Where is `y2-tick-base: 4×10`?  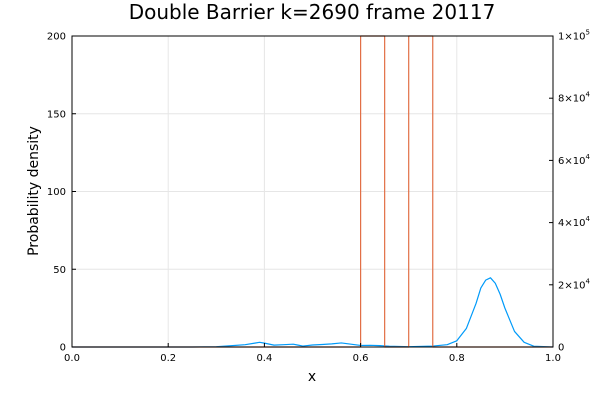 y2-tick-base: 4×10 is located at coordinates (571, 223).